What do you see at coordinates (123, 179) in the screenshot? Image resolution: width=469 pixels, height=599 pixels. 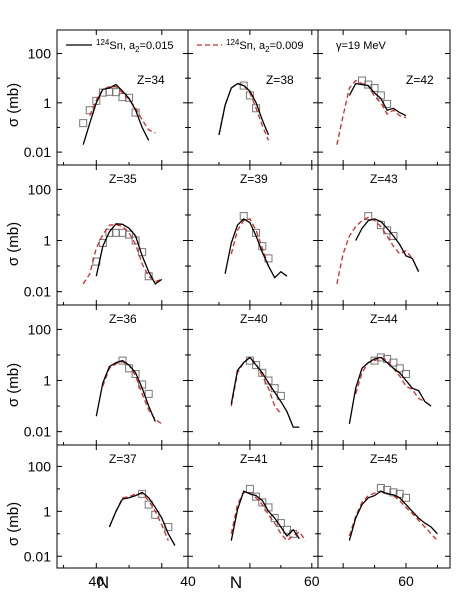 I see `panel-z-label: Z=35` at bounding box center [123, 179].